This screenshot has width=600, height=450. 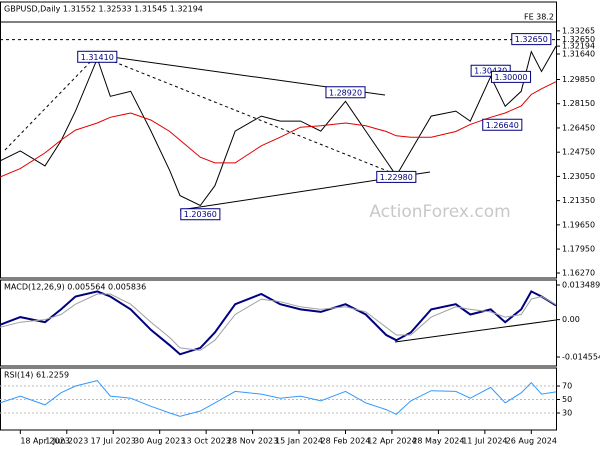 I want to click on x-tick-label: 1 Jun 2023, so click(x=66, y=441).